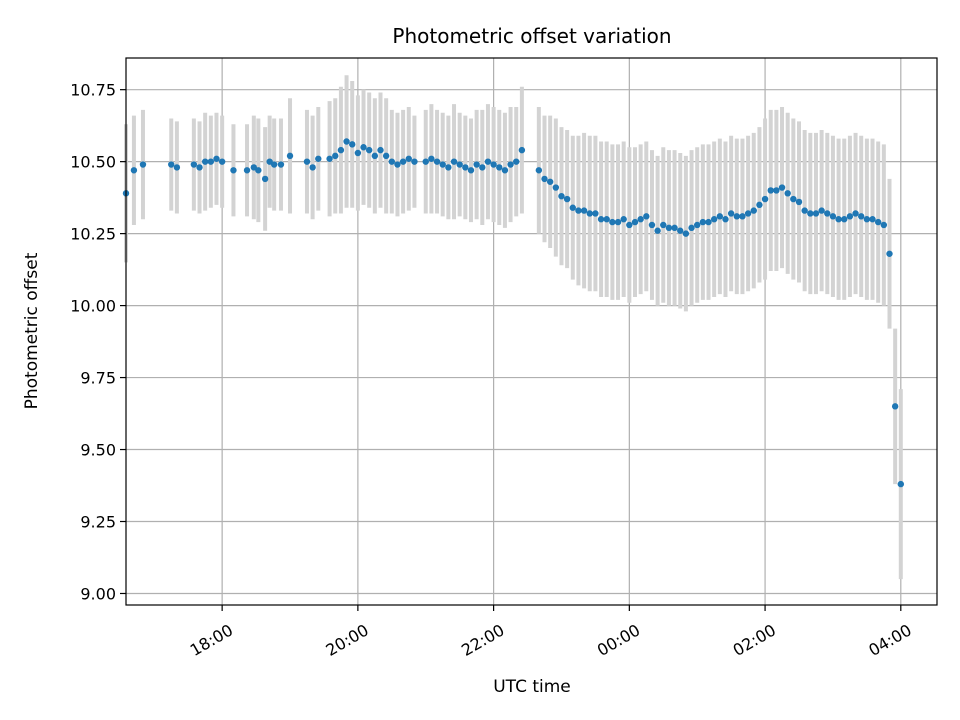 The image size is (960, 720). What do you see at coordinates (93, 90) in the screenshot?
I see `y-tick-label: 10.75` at bounding box center [93, 90].